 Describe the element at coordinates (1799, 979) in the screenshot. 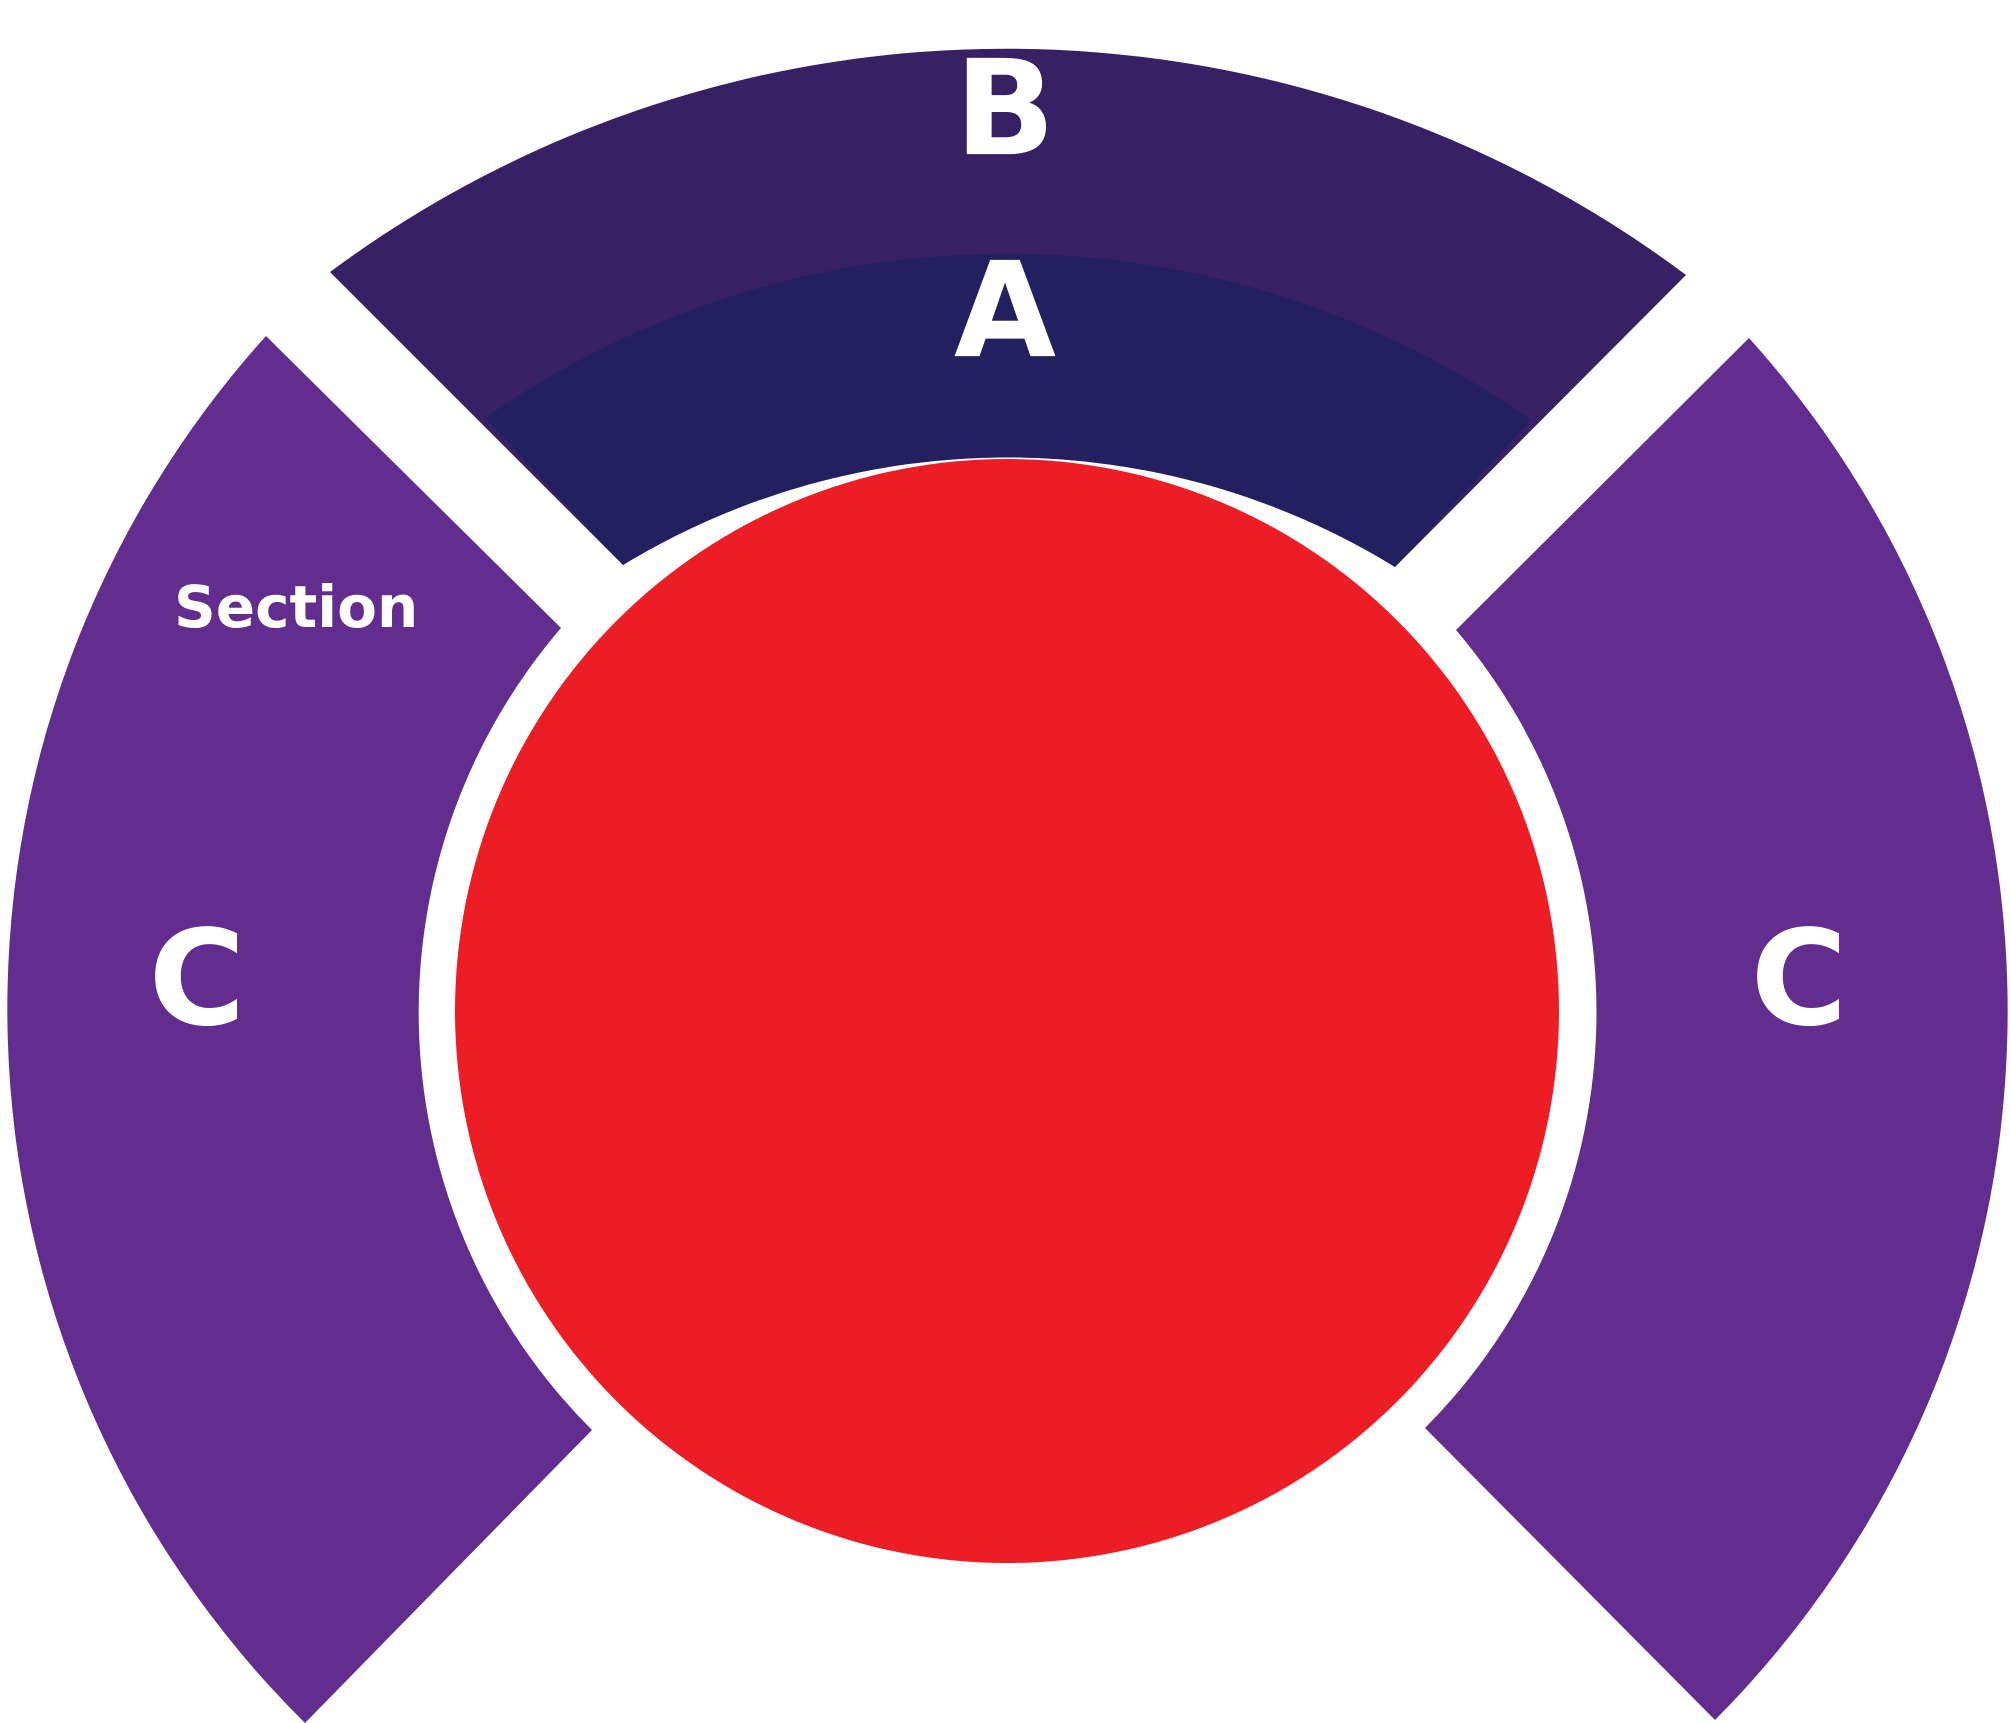

I see `section-c-right-label: C` at that location.